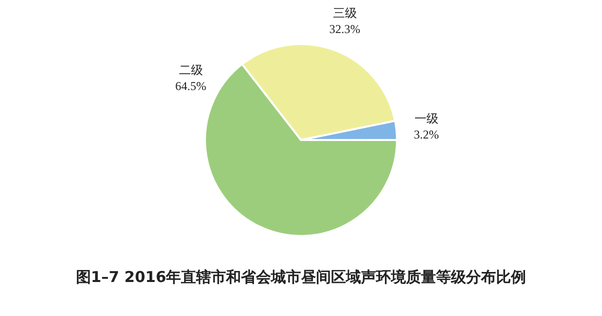 The image size is (602, 316). Describe the element at coordinates (301, 277) in the screenshot. I see `text: 图1–7 2016年直辖市和省会城市昼间区域声环境质量等级分布比例` at that location.